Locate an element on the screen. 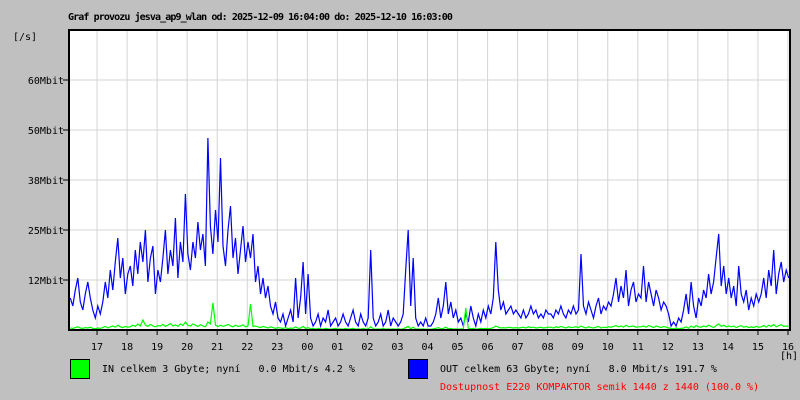 Image resolution: width=800 pixels, height=400 pixels. x-tick-label: 16 is located at coordinates (788, 347).